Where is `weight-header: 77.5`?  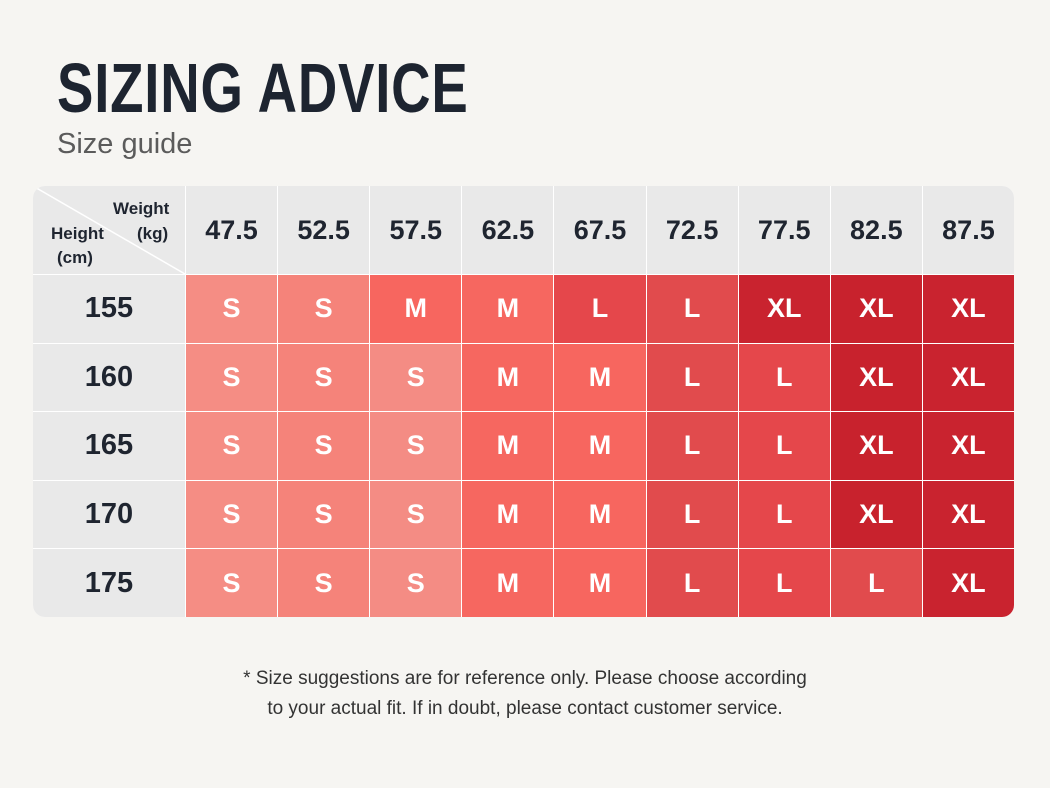
weight-header: 77.5 is located at coordinates (784, 230).